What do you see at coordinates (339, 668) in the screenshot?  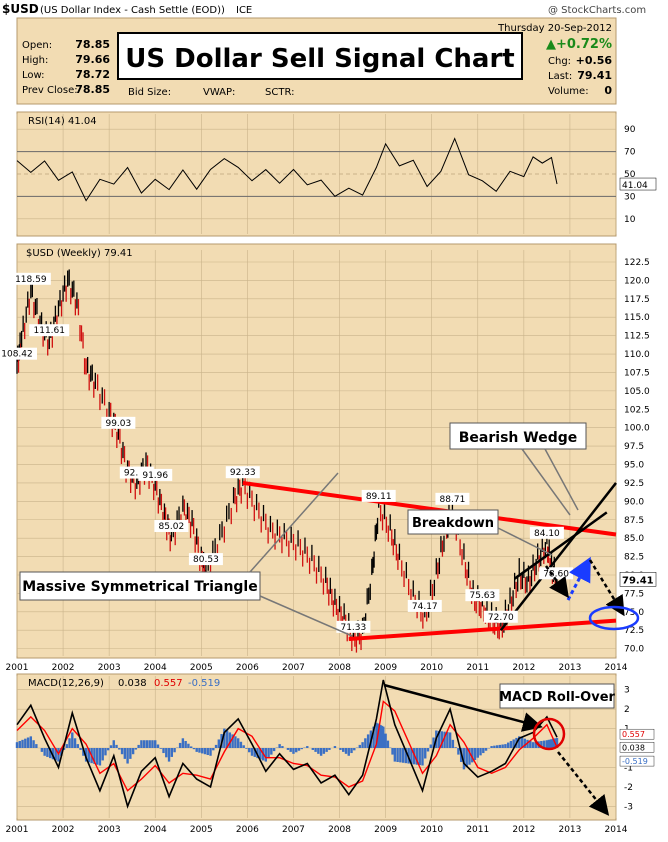 I see `price-x-tick-label: 2008` at bounding box center [339, 668].